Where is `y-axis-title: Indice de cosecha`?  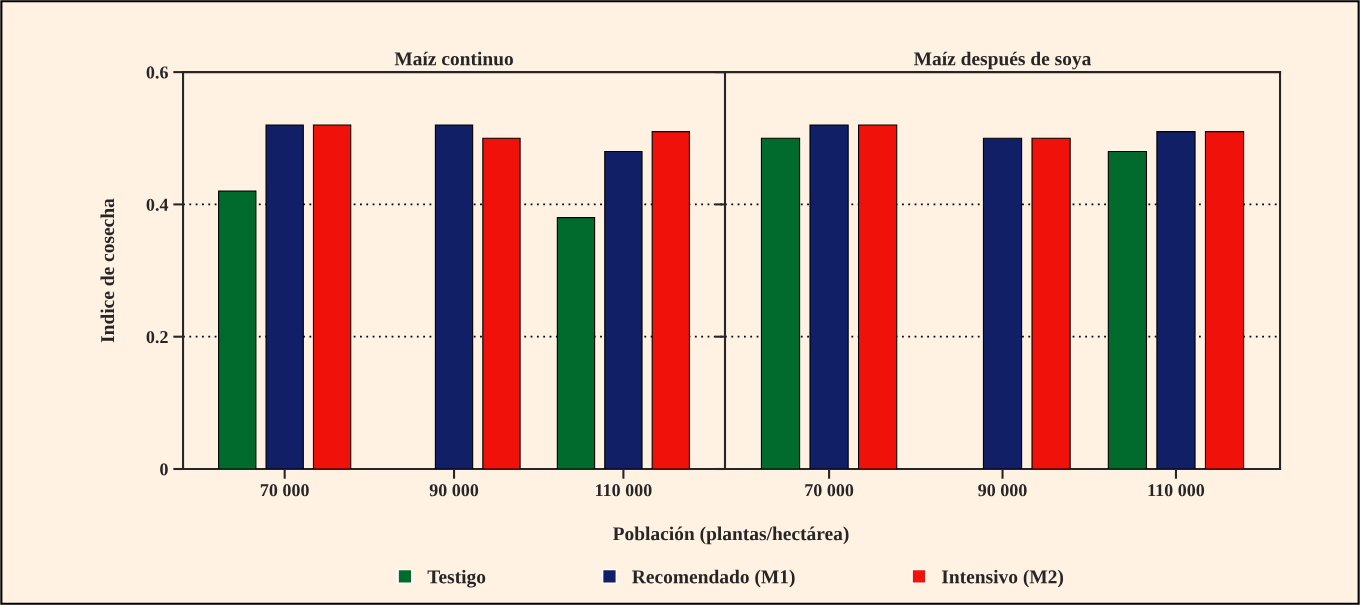 y-axis-title: Indice de cosecha is located at coordinates (107, 270).